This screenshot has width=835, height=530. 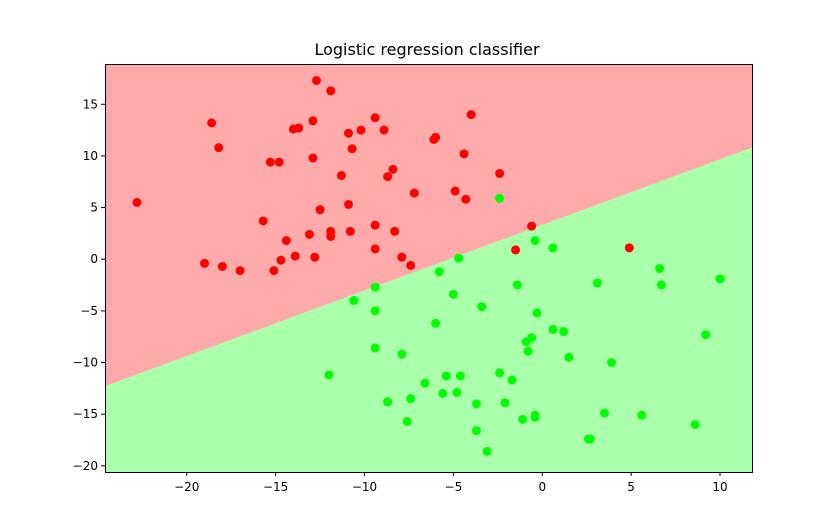 What do you see at coordinates (90, 156) in the screenshot?
I see `y-tick-label: 10` at bounding box center [90, 156].